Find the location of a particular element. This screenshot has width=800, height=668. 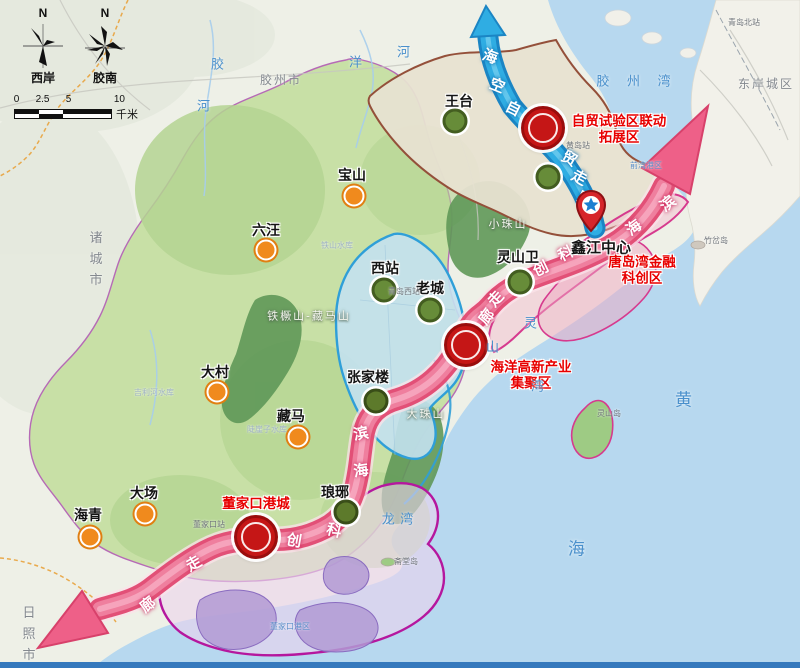

mountain-label: 大珠山 is located at coordinates (426, 414).